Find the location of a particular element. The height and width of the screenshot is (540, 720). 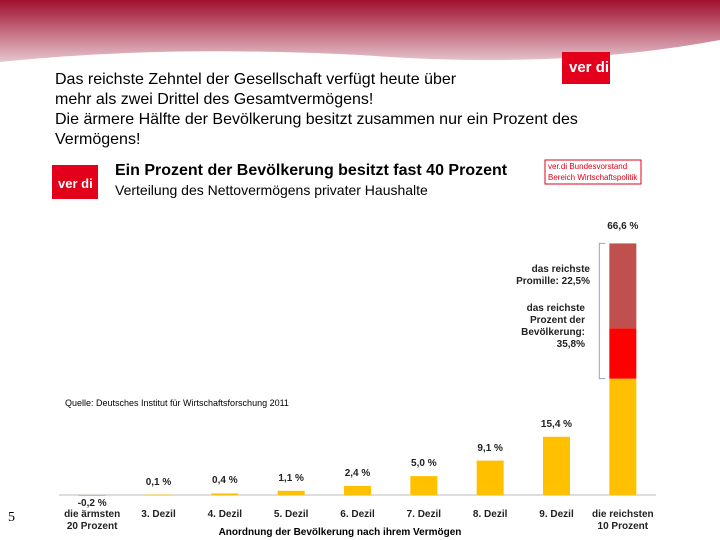

x-tick-label: 9. Dezil is located at coordinates (556, 514).